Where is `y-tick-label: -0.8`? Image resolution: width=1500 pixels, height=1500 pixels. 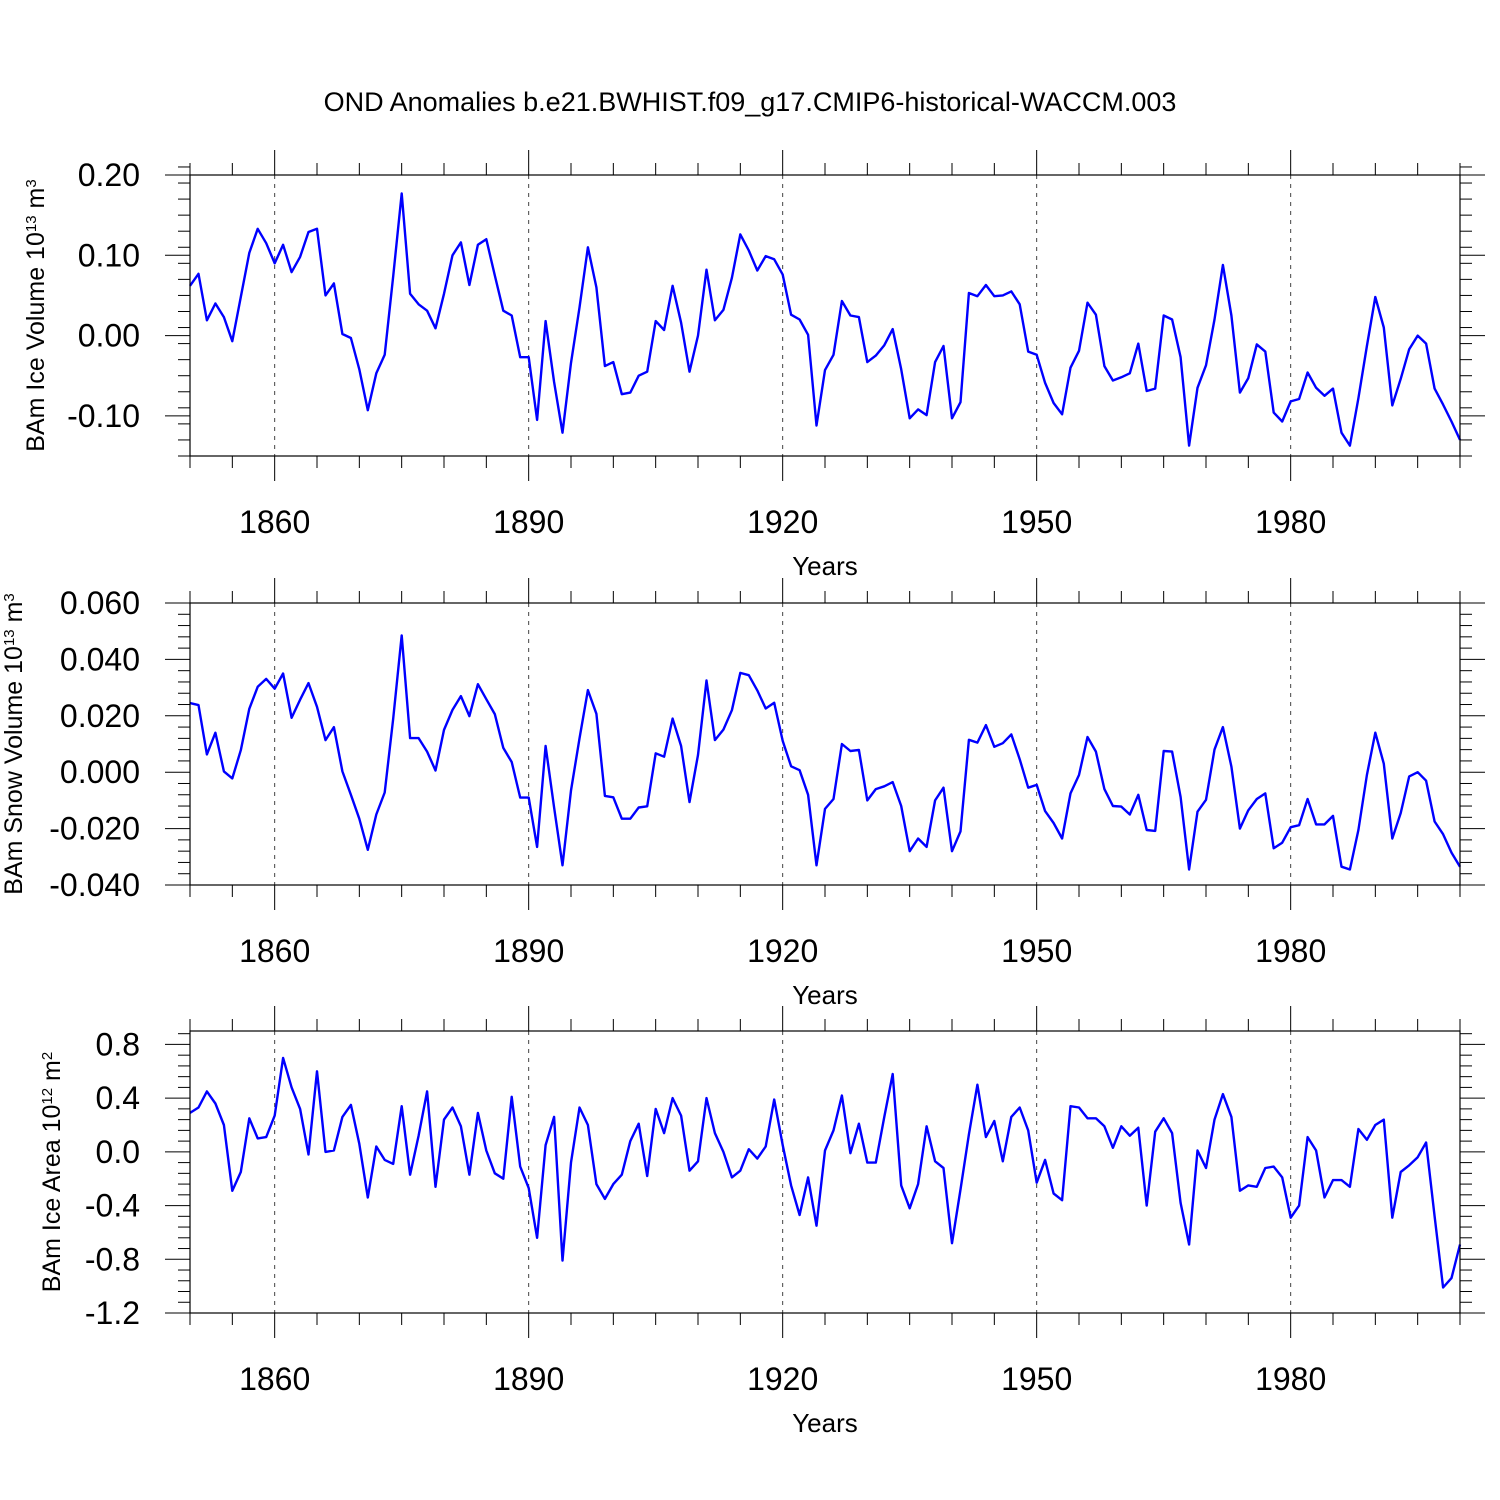
y-tick-label: -0.8 is located at coordinates (112, 1259).